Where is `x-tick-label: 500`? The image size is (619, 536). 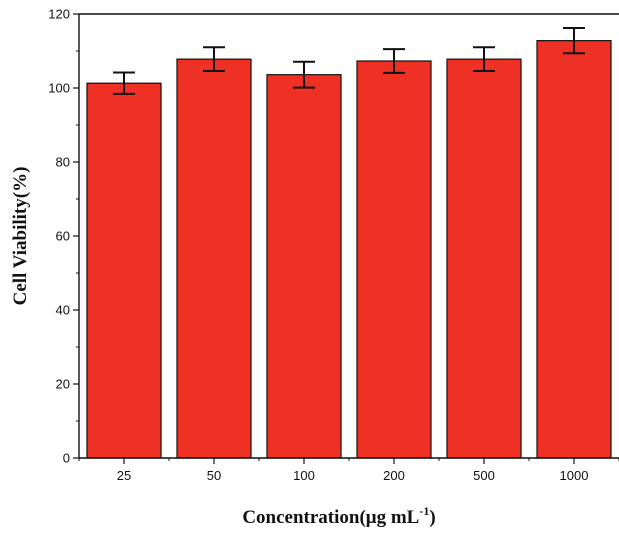
x-tick-label: 500 is located at coordinates (484, 475).